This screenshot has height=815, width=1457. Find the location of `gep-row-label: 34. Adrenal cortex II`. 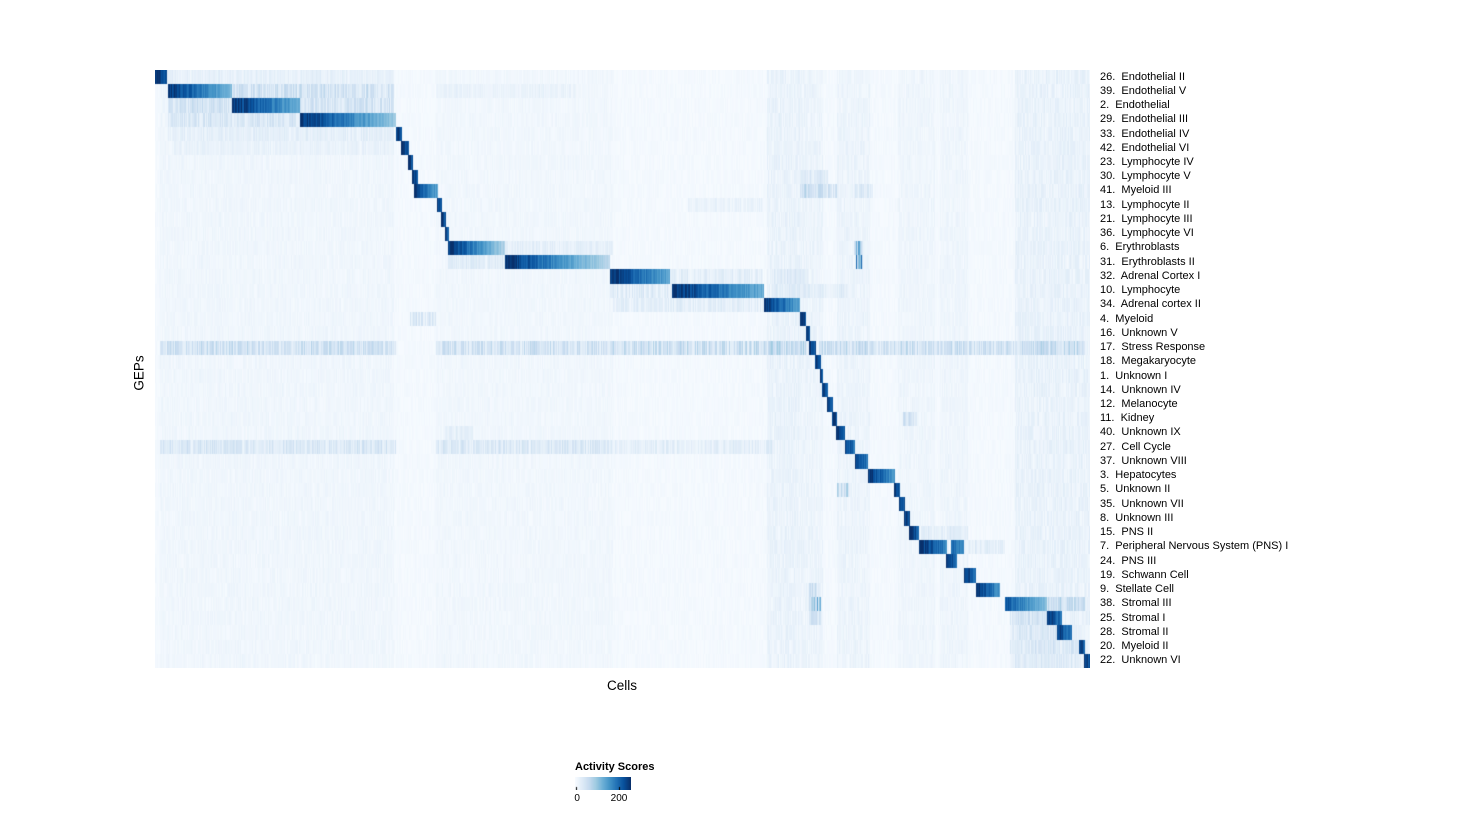

gep-row-label: 34. Adrenal cortex II is located at coordinates (1150, 304).